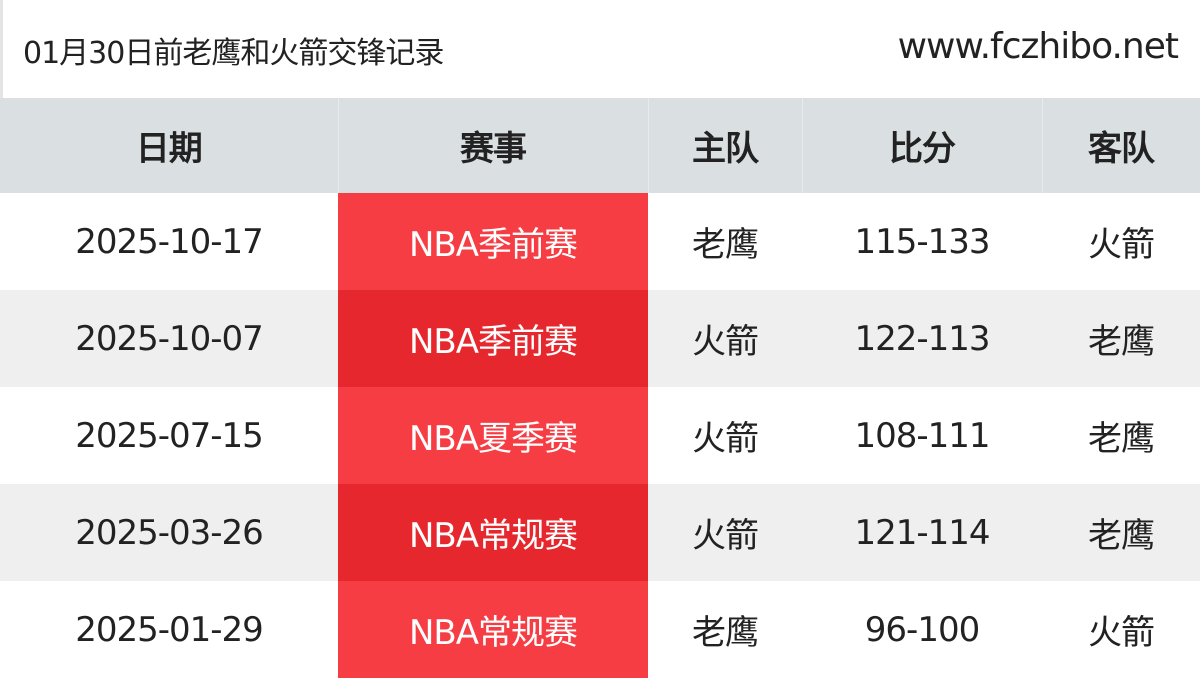 The height and width of the screenshot is (678, 1200). Describe the element at coordinates (725, 145) in the screenshot. I see `column-header-home: 主队` at that location.